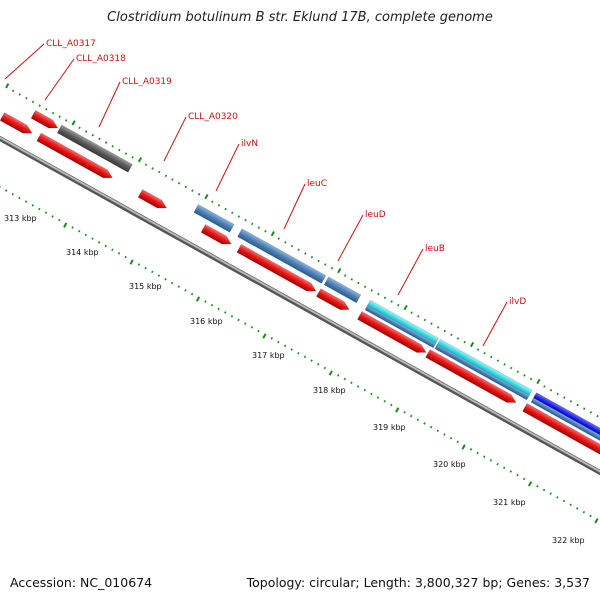 The image size is (600, 600). I want to click on gene-cds-ilvn, so click(216, 235).